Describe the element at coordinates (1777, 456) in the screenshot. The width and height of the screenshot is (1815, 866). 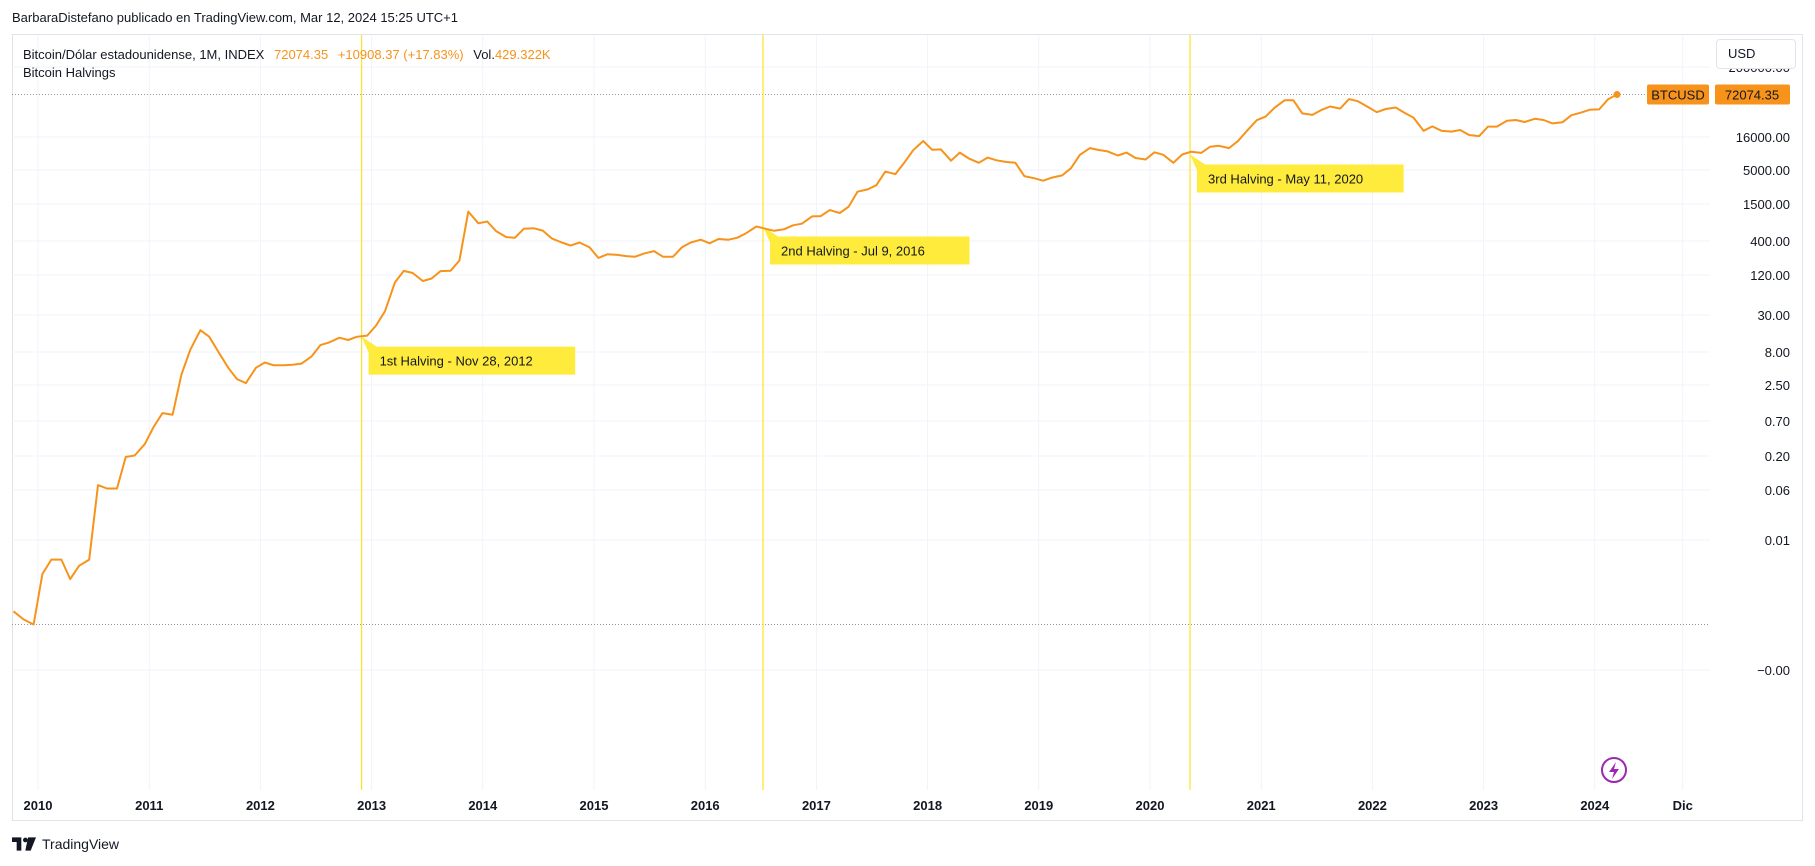
I see `y-tick-label: 0.20` at that location.